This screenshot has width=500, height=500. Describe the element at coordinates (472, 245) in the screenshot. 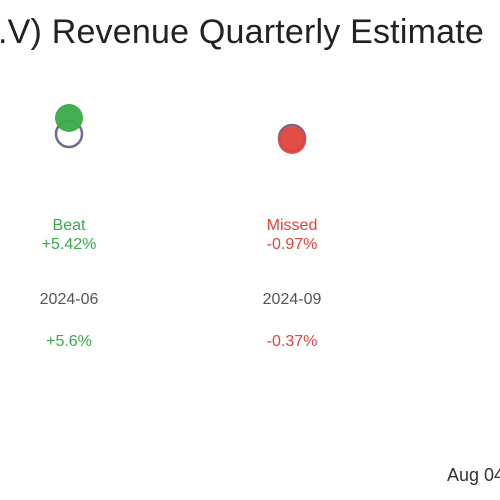

I see `surprise-percent: -1` at that location.